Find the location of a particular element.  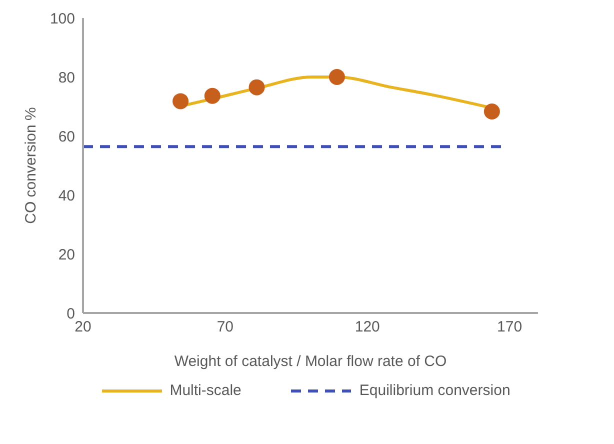

x-tick-label: 120 is located at coordinates (367, 327).